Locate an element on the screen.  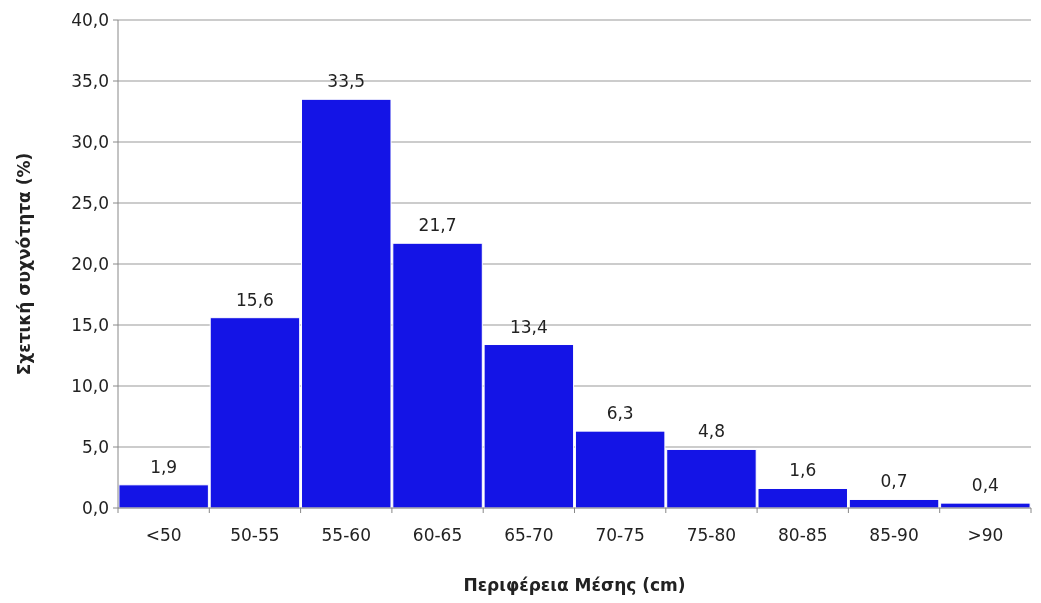
x-axis-title: Περιφέρεια Μέσης (cm) is located at coordinates (574, 585).